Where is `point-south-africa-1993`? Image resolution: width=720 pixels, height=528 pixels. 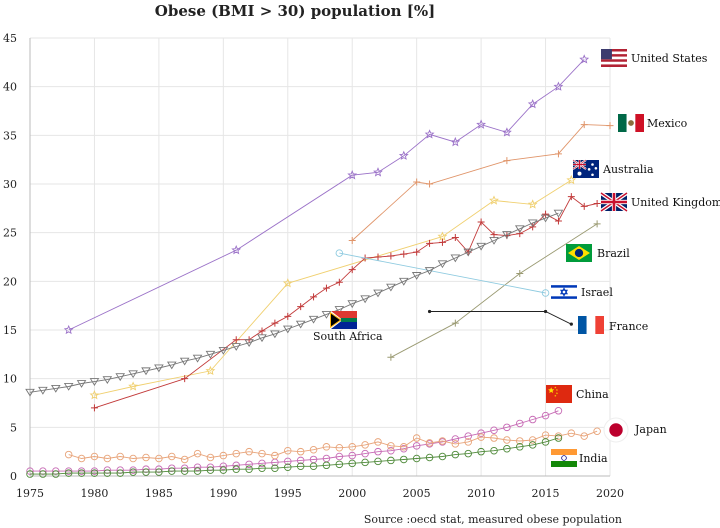 point-south-africa-1993 is located at coordinates (262, 338).